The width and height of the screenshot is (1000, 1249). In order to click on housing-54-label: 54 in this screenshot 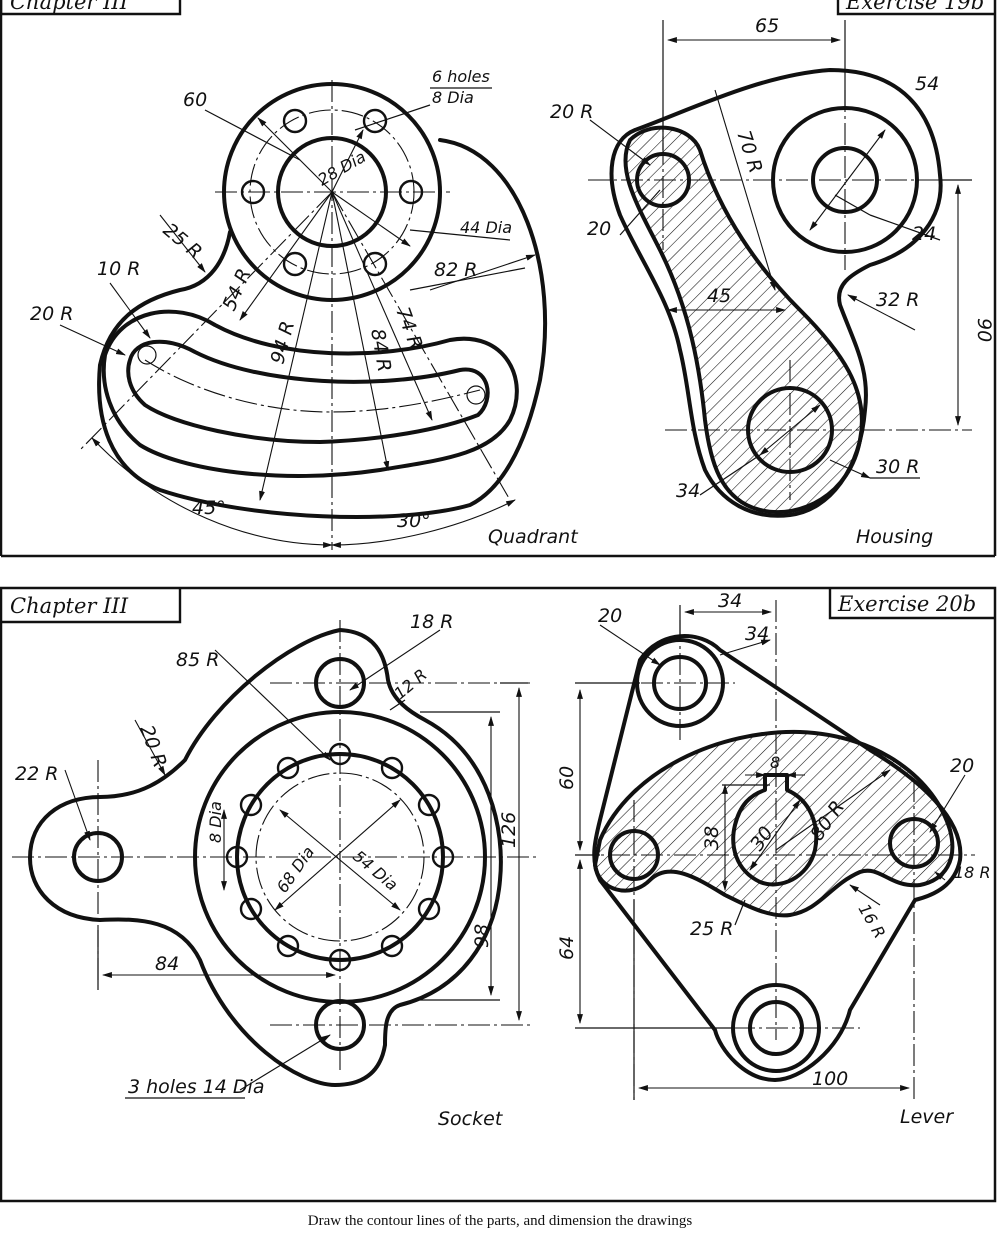, I will do `click(927, 84)`.